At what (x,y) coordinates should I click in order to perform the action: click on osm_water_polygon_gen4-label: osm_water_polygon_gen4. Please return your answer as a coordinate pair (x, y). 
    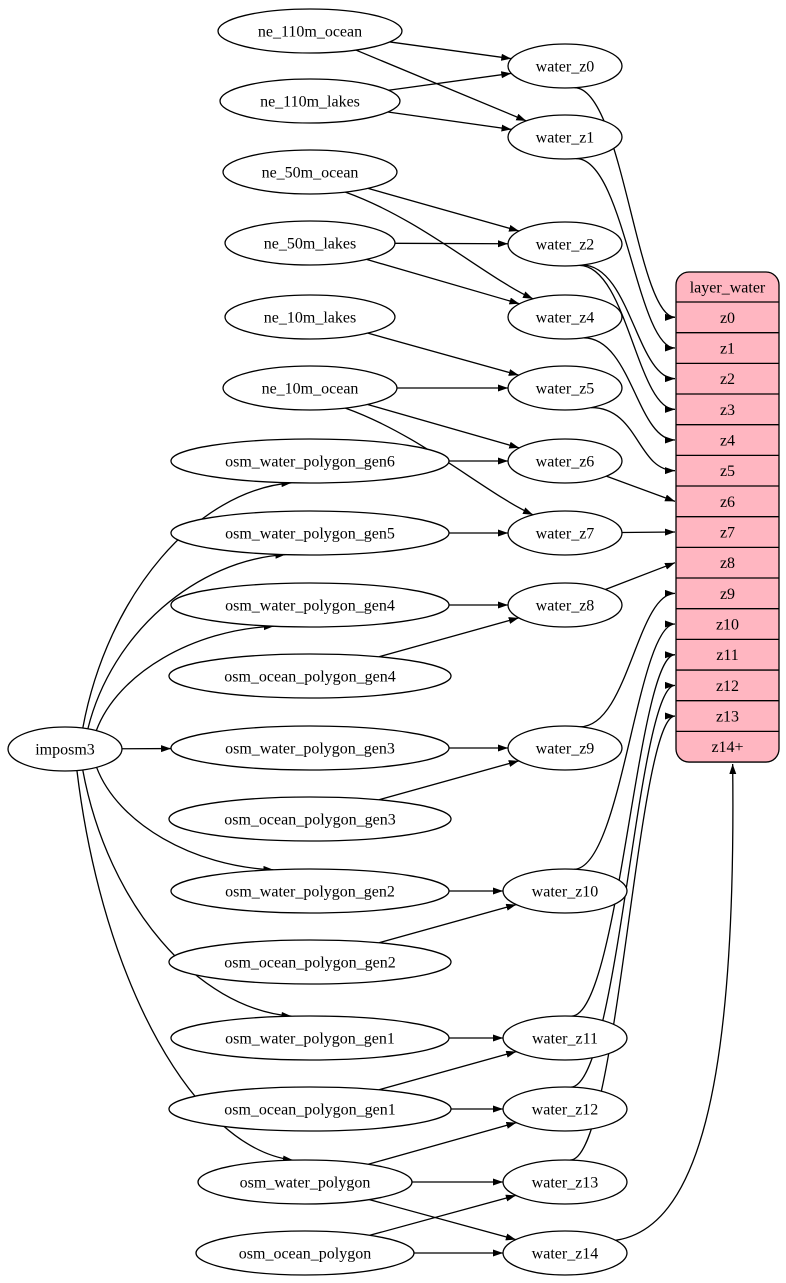
    Looking at the image, I should click on (310, 606).